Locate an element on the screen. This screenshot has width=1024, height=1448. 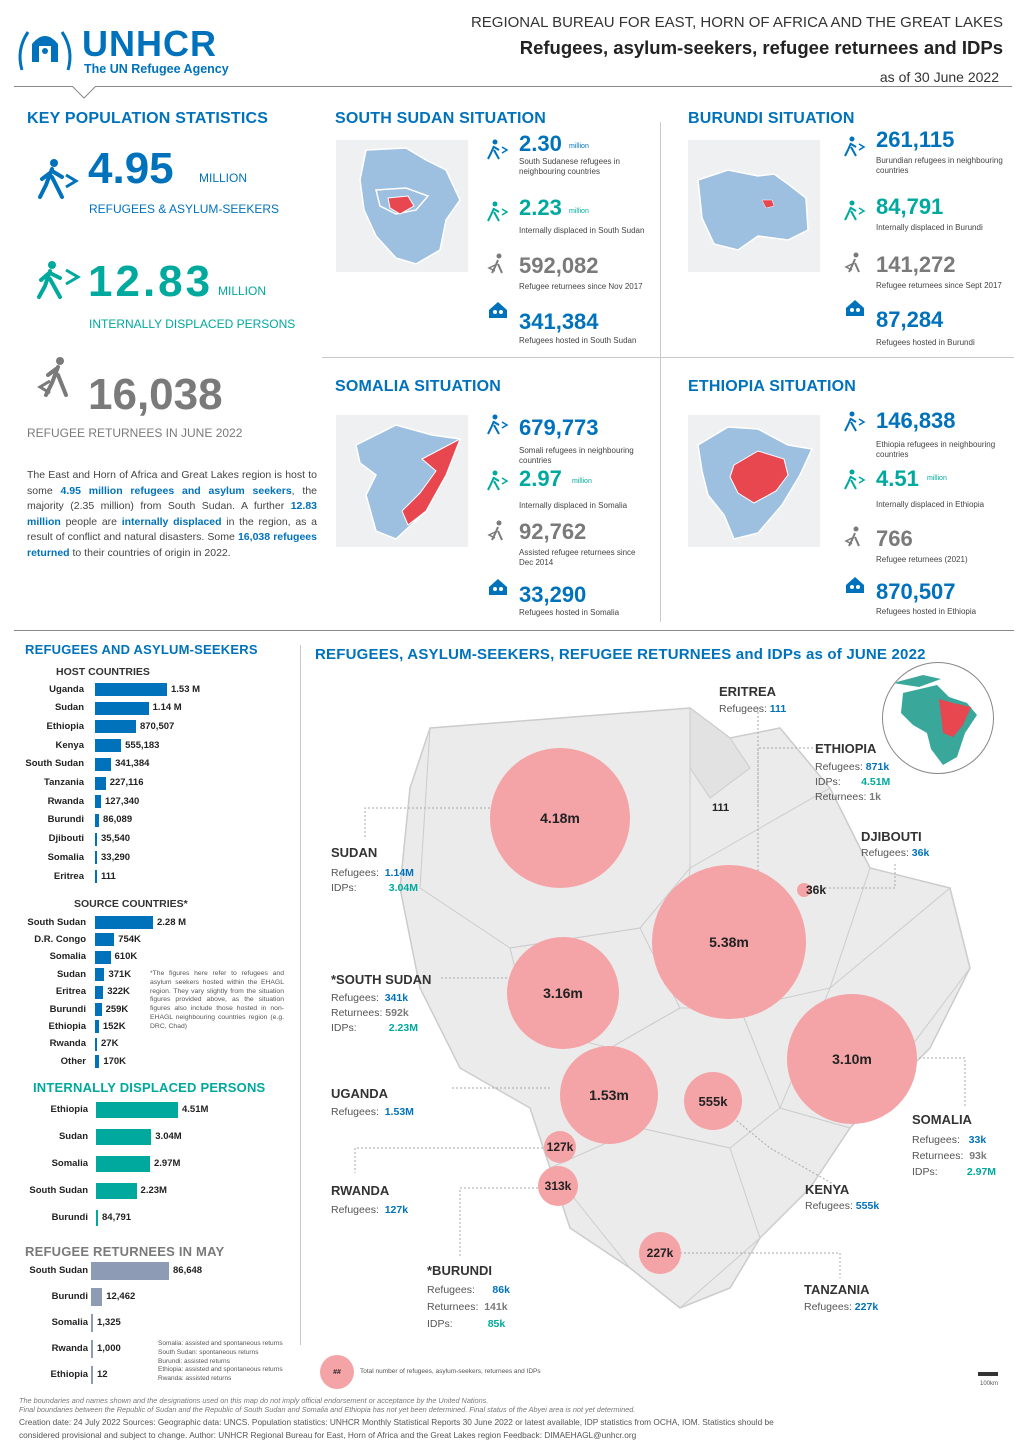
source-countries-chart-label-0: South Sudan is located at coordinates (56, 922).